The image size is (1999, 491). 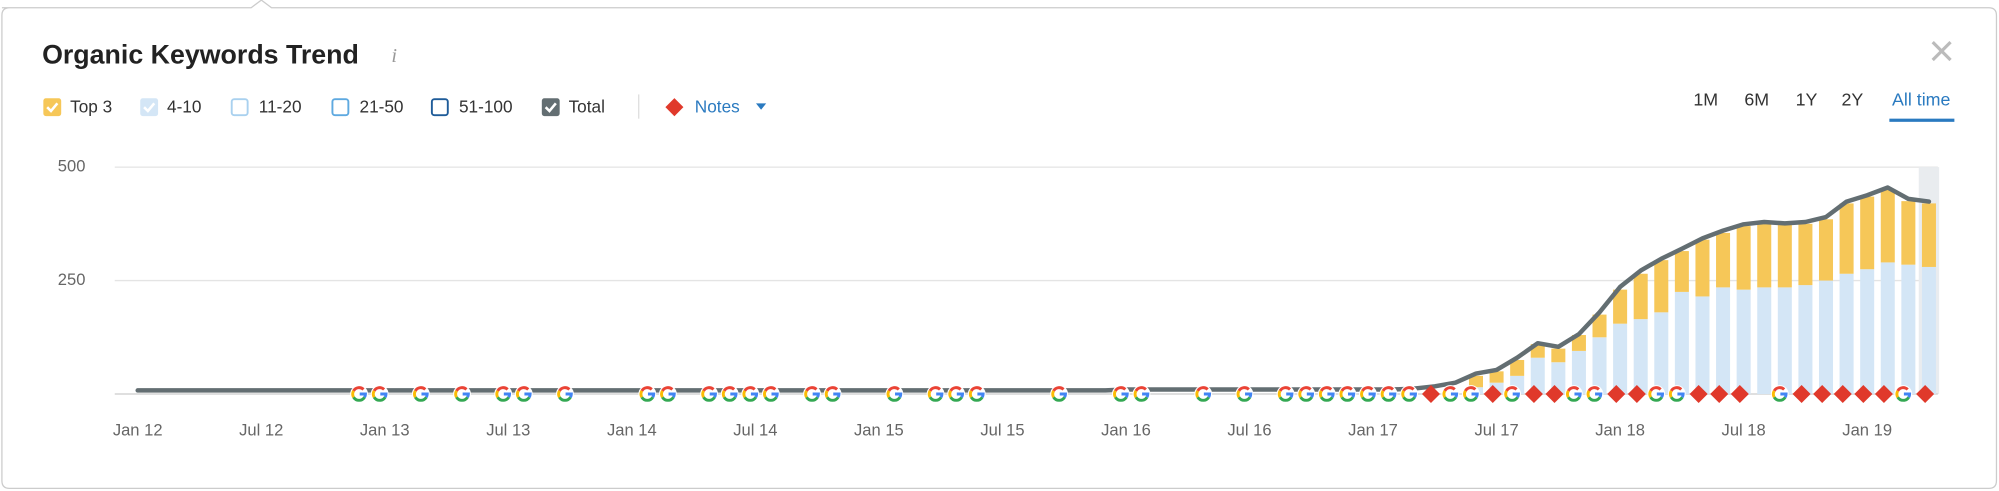 I want to click on x-tick-label: Jul 13, so click(x=508, y=429).